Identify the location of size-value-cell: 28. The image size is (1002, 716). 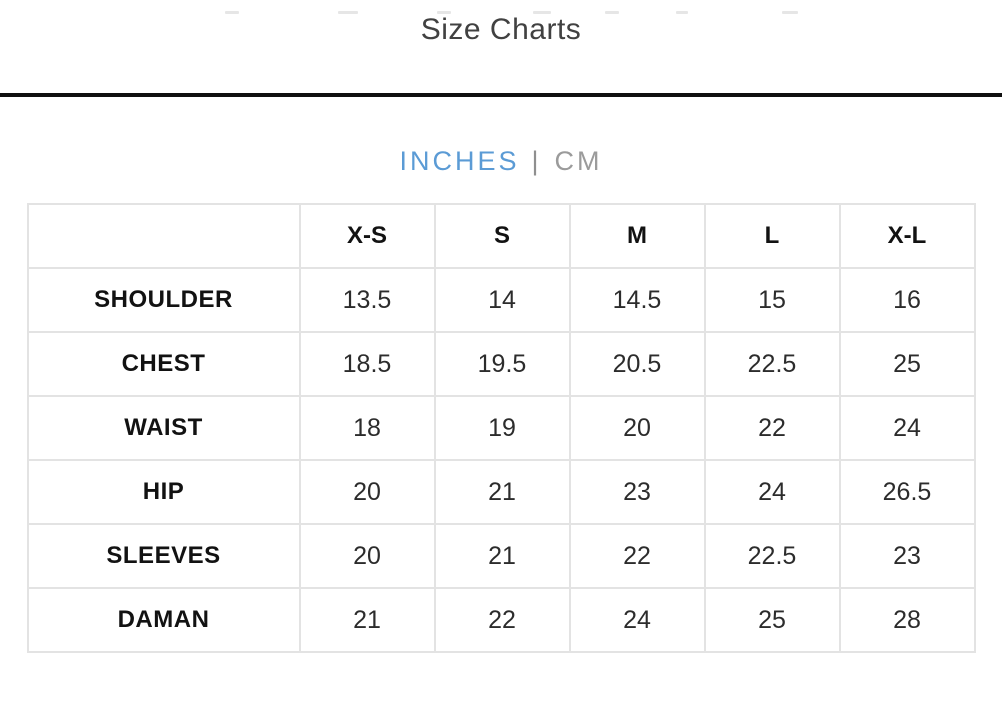
(907, 620).